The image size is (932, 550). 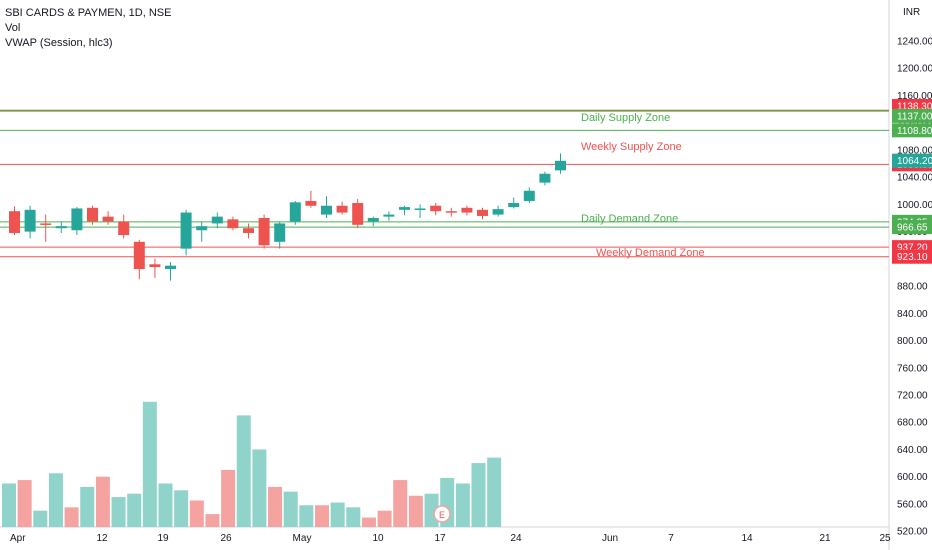 What do you see at coordinates (914, 96) in the screenshot?
I see `y-tick-label: 1160.00` at bounding box center [914, 96].